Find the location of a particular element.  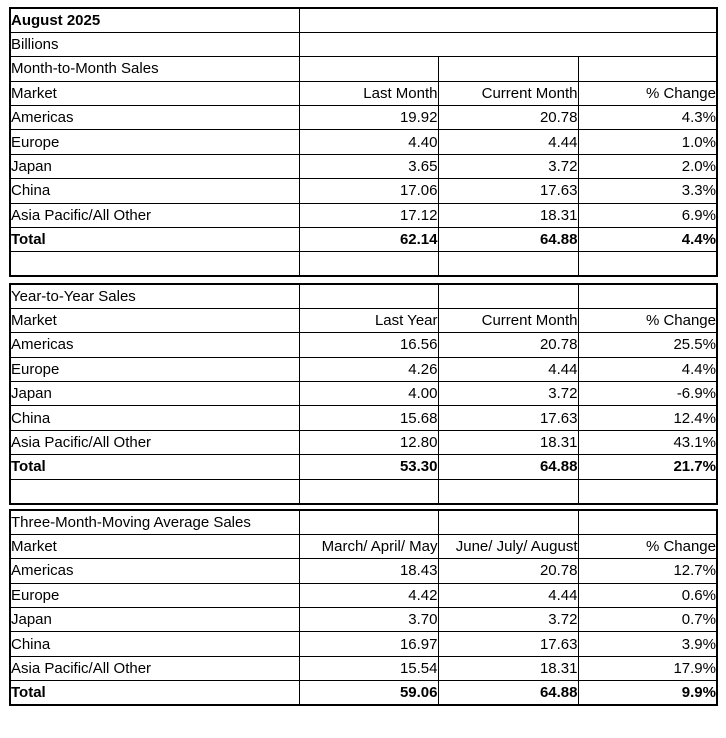

total-pct-change-cell: 9.9% is located at coordinates (647, 693).